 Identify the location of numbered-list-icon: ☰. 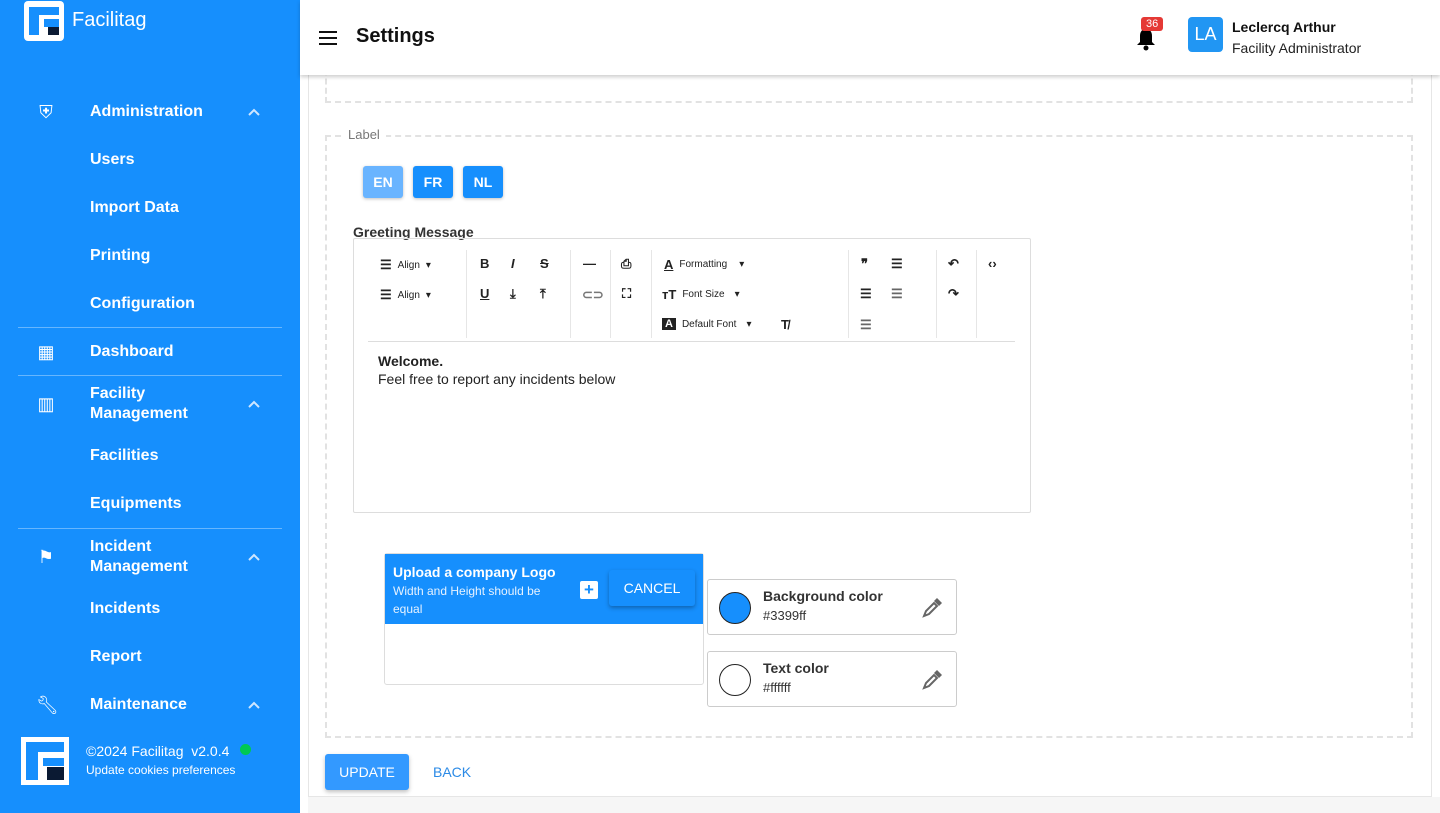
(866, 293).